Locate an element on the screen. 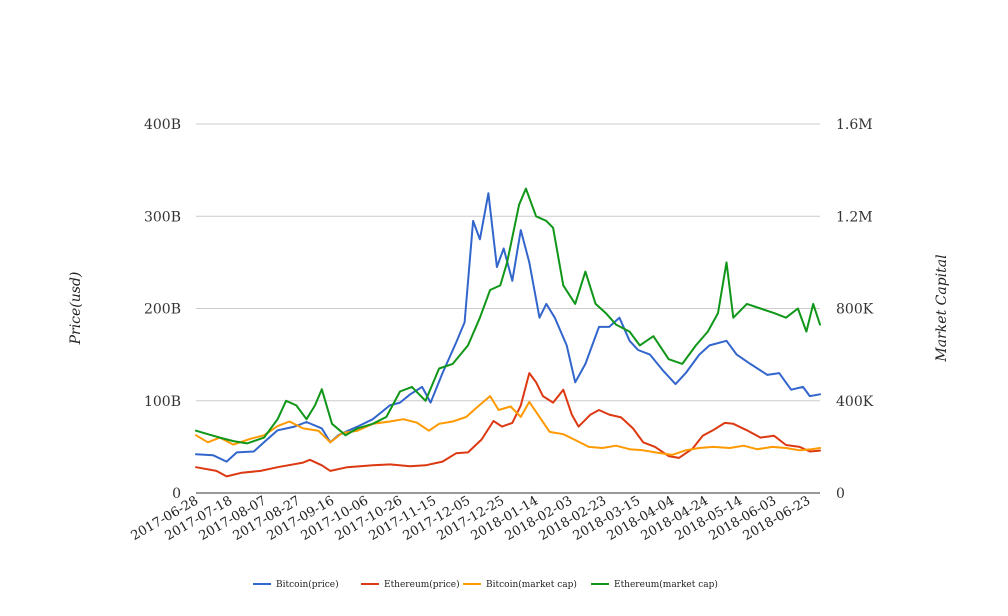 Image resolution: width=1008 pixels, height=616 pixels. legend-label: Bitcoin(price) is located at coordinates (307, 584).